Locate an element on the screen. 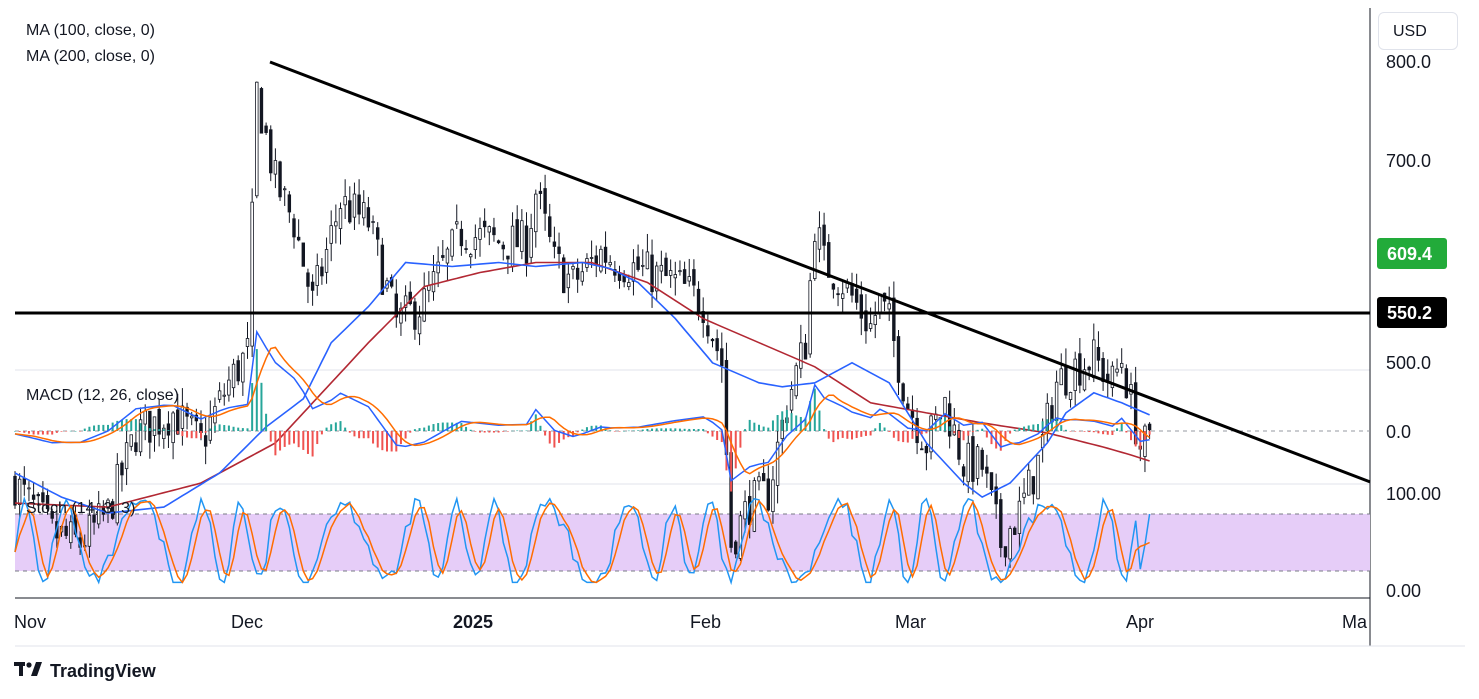  ma100-legend: MA (100, close, 0) is located at coordinates (90, 30).